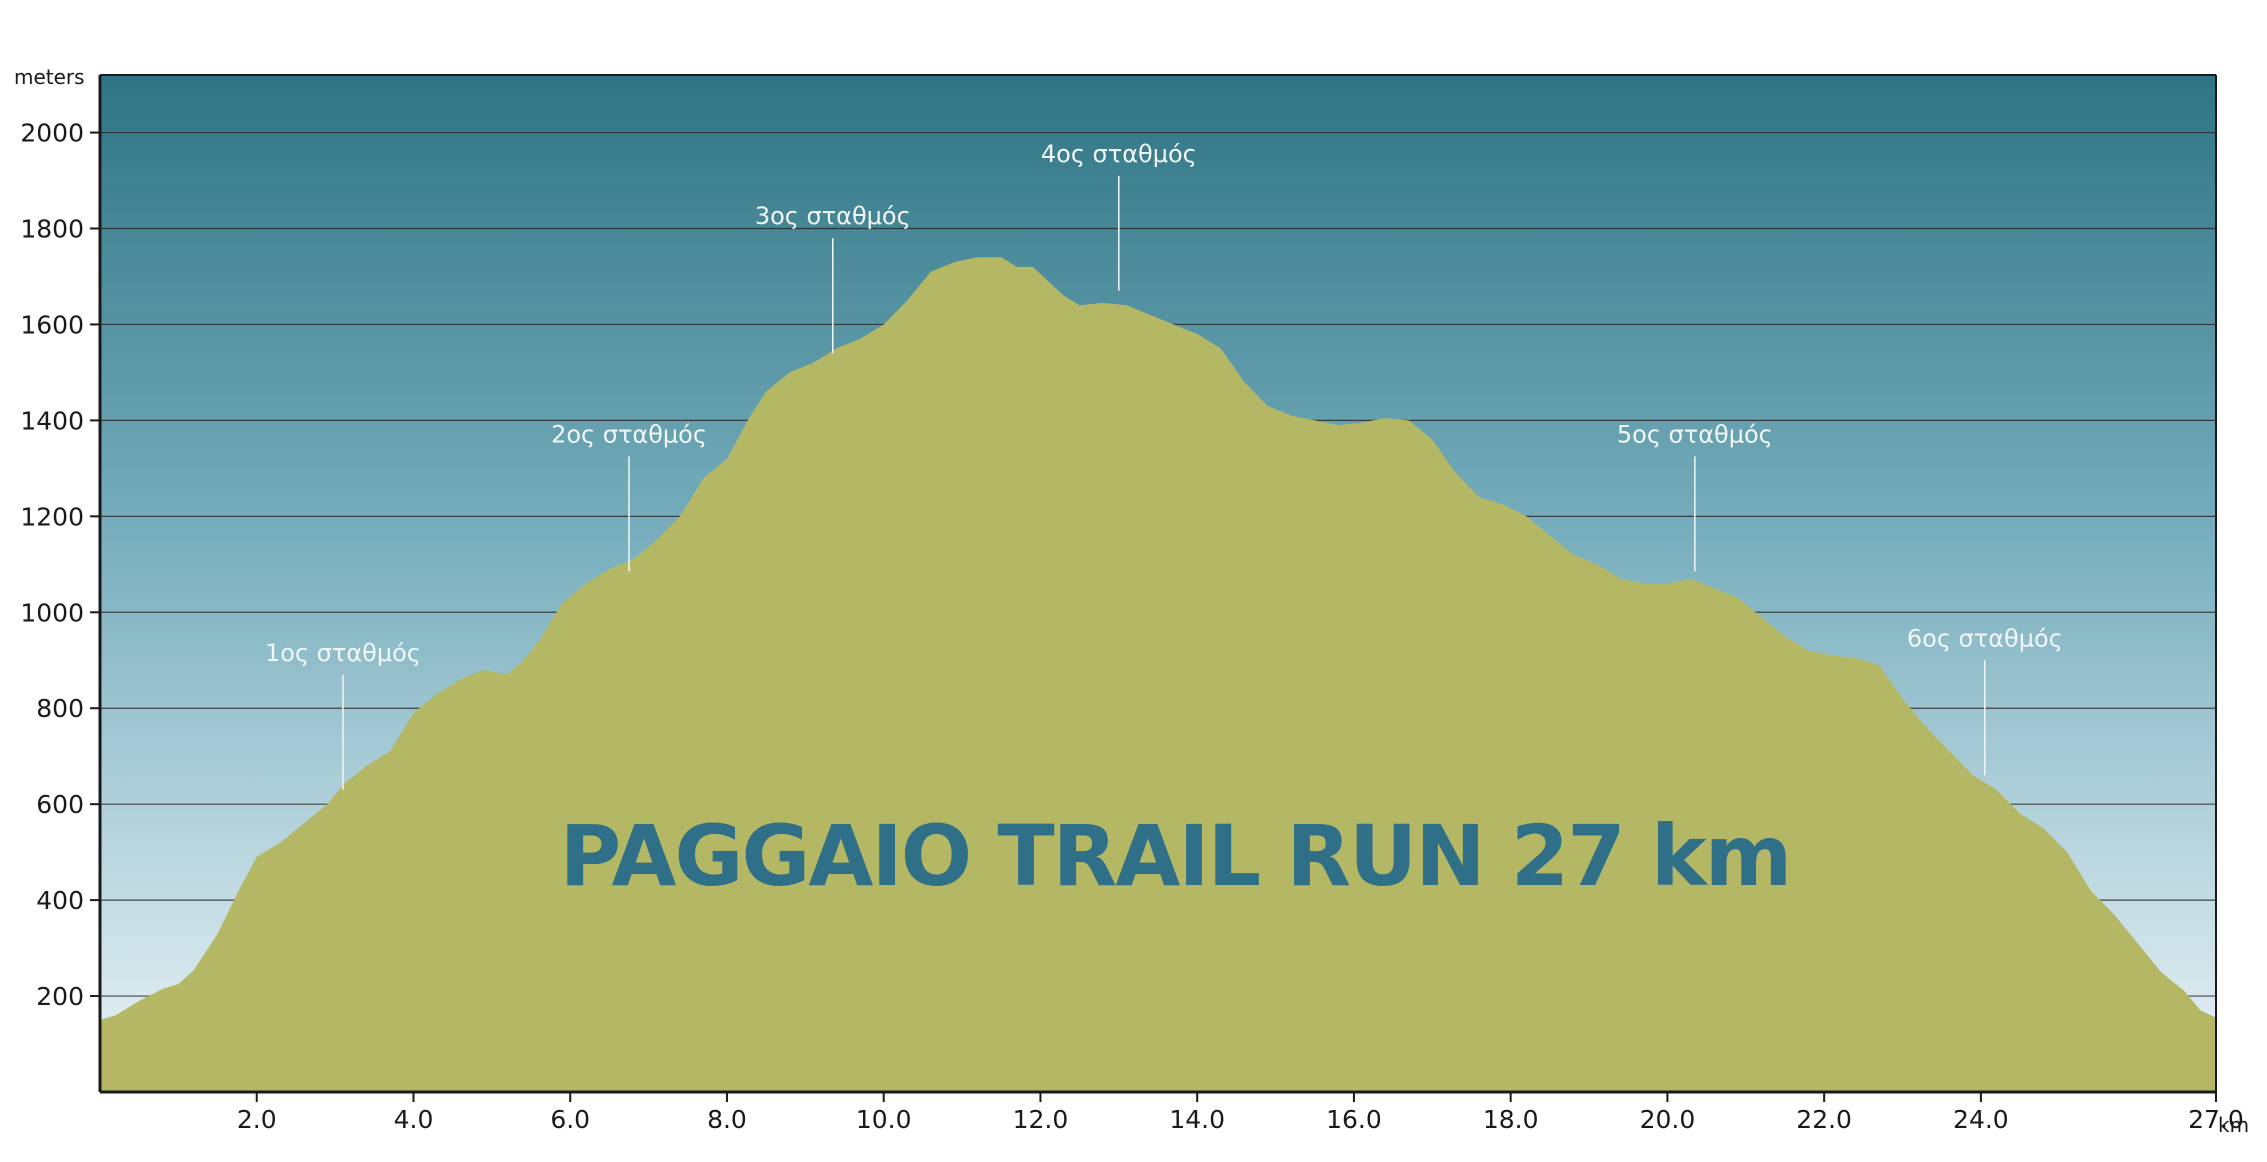 This screenshot has height=1162, width=2267. Describe the element at coordinates (52, 324) in the screenshot. I see `y-tick-label: 1600` at that location.